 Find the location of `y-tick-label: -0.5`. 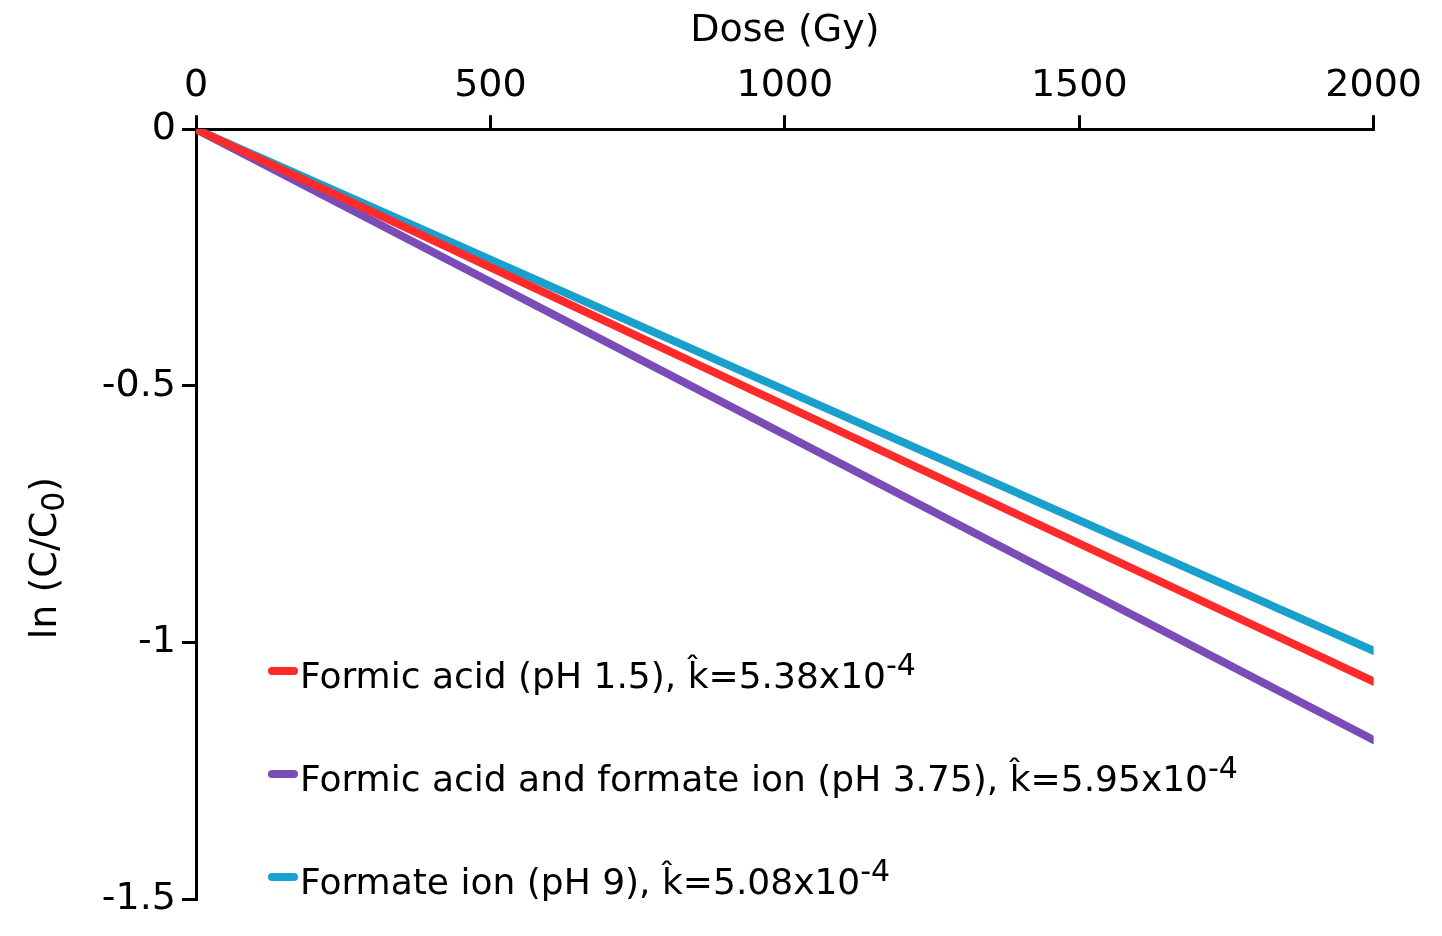

y-tick-label: -0.5 is located at coordinates (138, 382).